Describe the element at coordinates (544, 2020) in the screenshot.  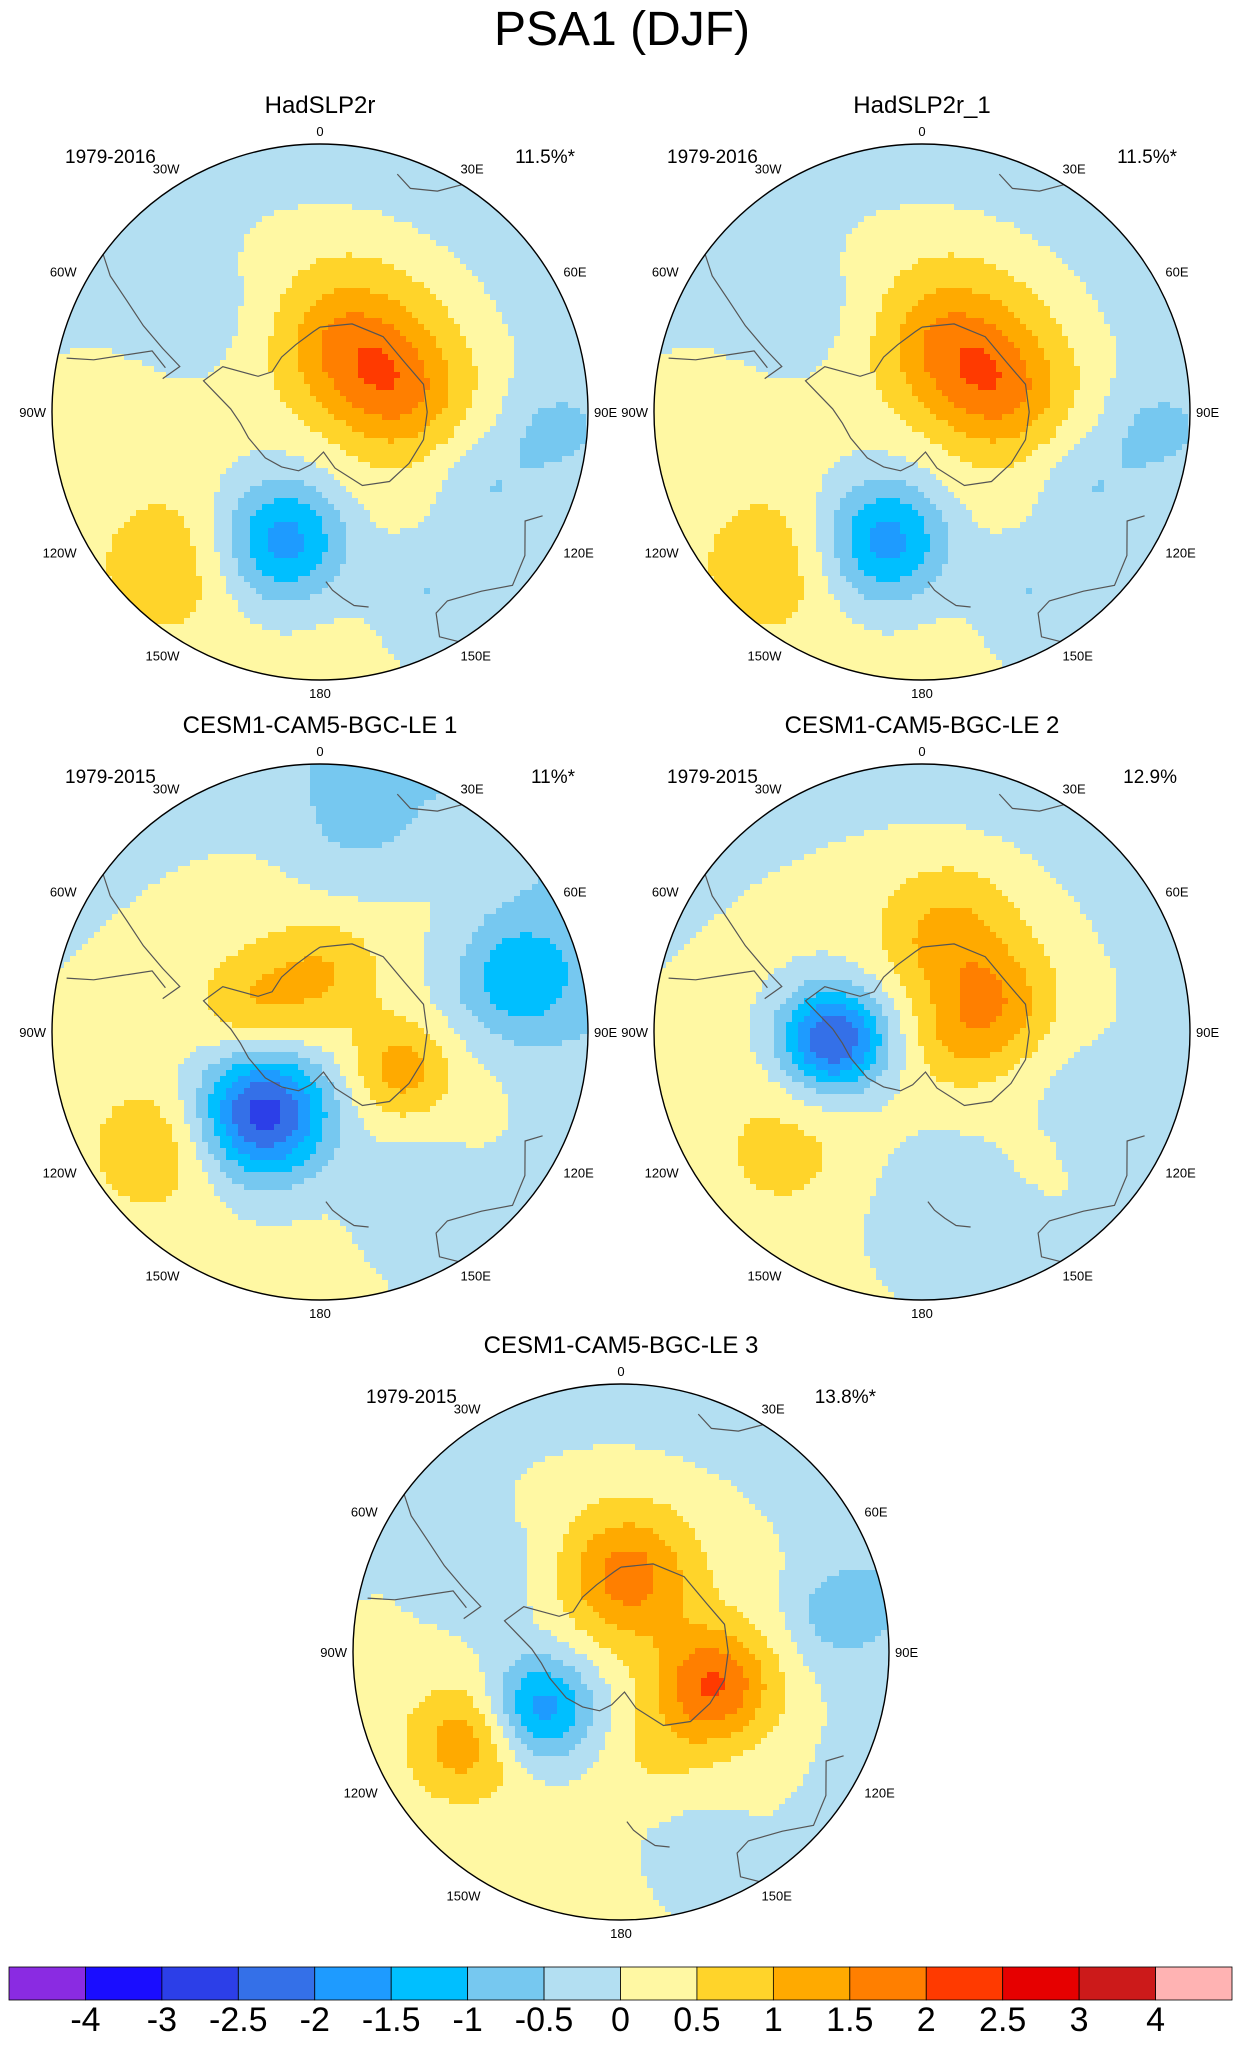
I see `colorbar-label: -0.5` at that location.